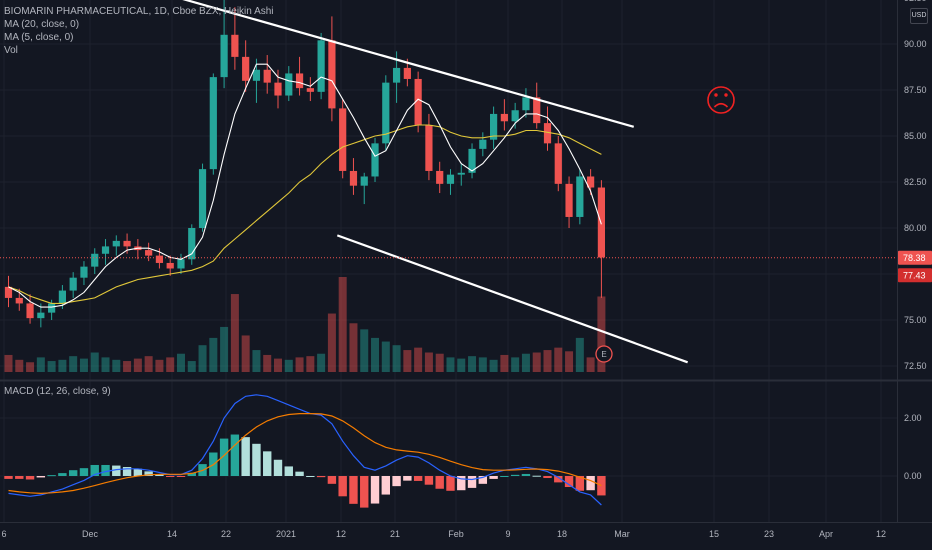  I want to click on macd-legend-box: MACD (12, 26, close, 9), so click(57, 391).